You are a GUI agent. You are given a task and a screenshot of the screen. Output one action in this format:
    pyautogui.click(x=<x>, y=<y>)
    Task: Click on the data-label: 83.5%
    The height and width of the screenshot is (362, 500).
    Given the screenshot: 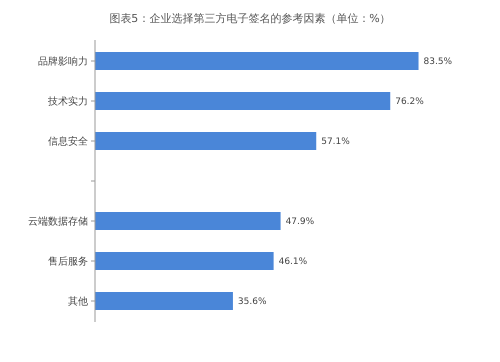 What is the action you would take?
    pyautogui.click(x=438, y=62)
    